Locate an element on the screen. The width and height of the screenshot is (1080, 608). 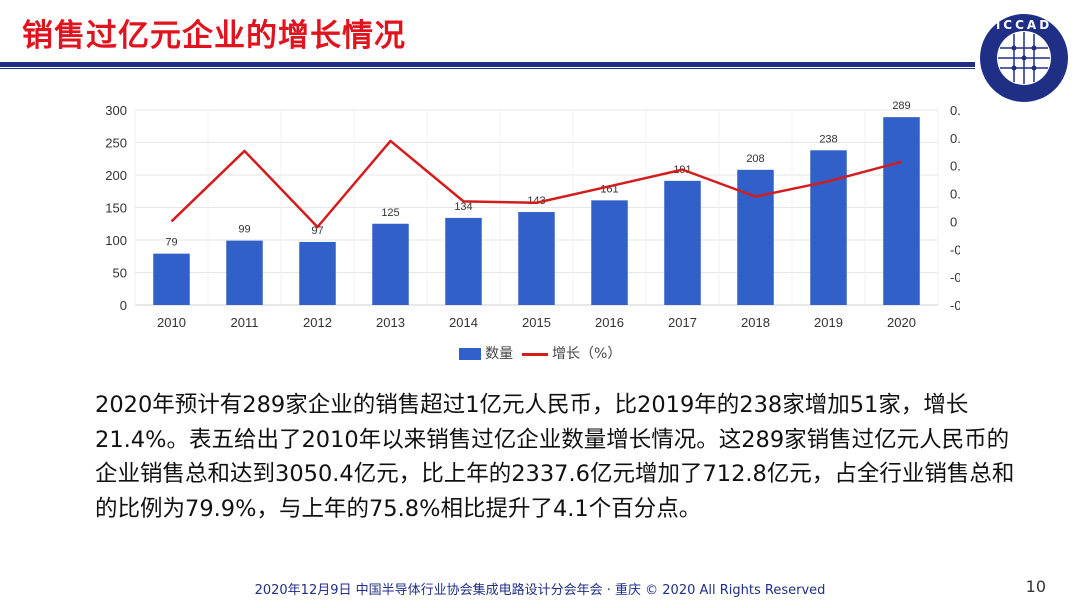
bar-data-label: 97 is located at coordinates (317, 231).